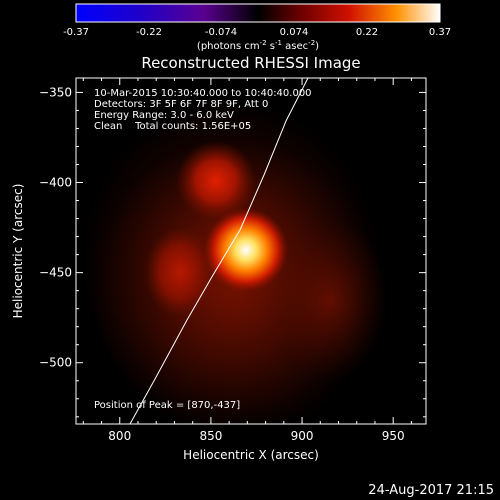 This screenshot has width=500, height=500. Describe the element at coordinates (181, 104) in the screenshot. I see `info-detectors: Detectors: 3F 5F 6F 7F 8F 9F, Att 0` at that location.